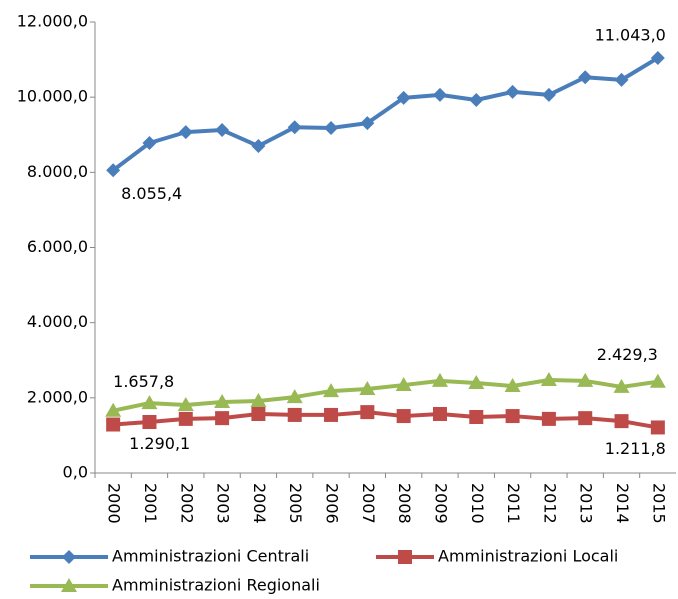 The height and width of the screenshot is (599, 678). What do you see at coordinates (114, 503) in the screenshot?
I see `x-tick-label: 2000` at bounding box center [114, 503].